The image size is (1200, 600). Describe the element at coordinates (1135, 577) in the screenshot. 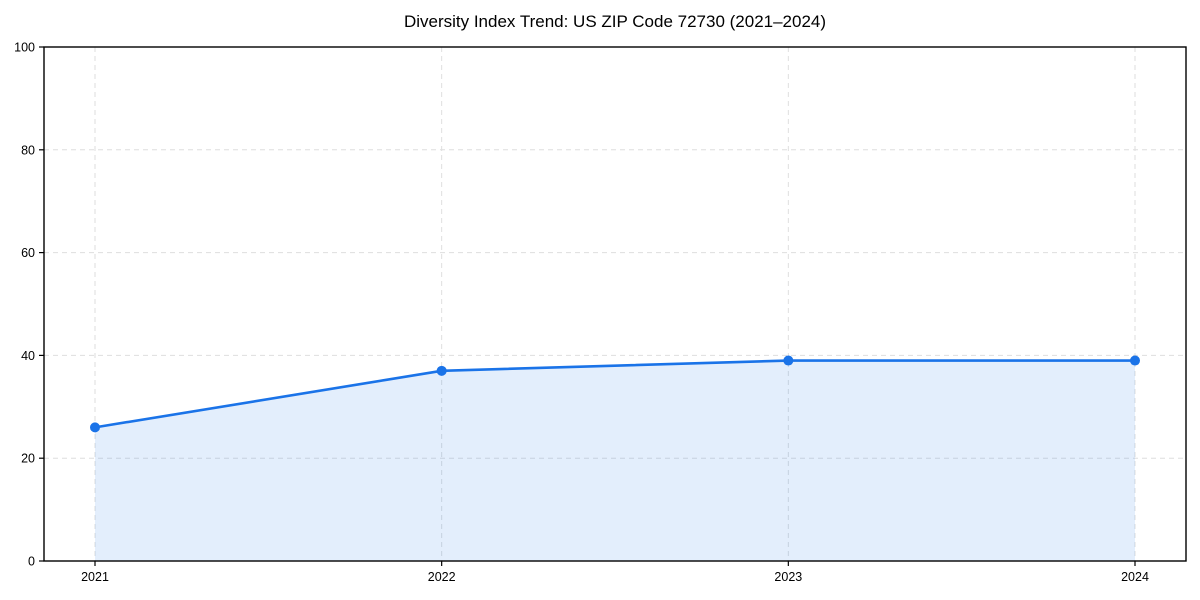

I see `x-tick-label: 2024` at that location.